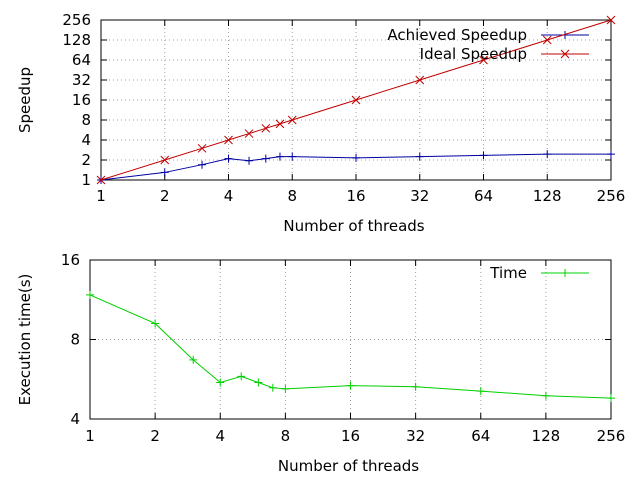 The width and height of the screenshot is (640, 480). Describe the element at coordinates (457, 35) in the screenshot. I see `legend-label: Achieved Speedup` at that location.